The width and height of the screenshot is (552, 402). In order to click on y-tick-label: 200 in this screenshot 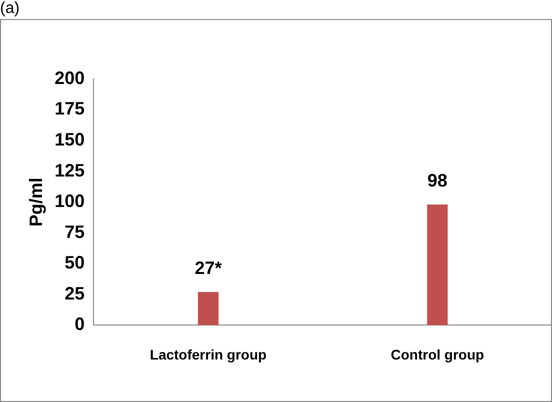, I will do `click(69, 78)`.